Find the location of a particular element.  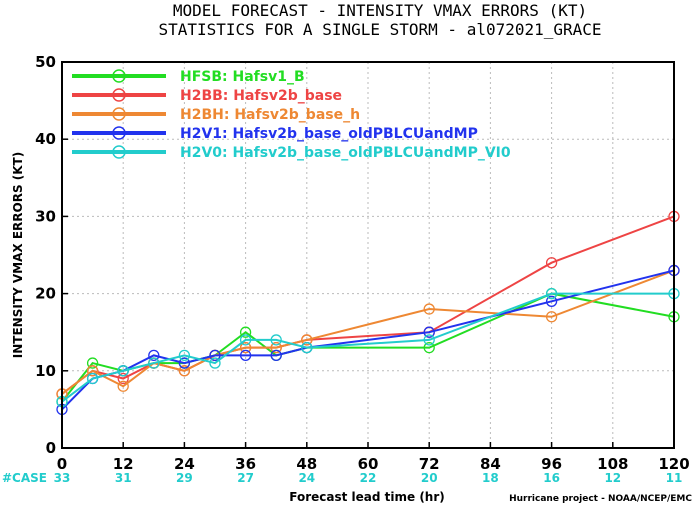

legend-label: H2V0: Hafsv2b_base_oldPBLCUandMP_VI0 is located at coordinates (345, 153).